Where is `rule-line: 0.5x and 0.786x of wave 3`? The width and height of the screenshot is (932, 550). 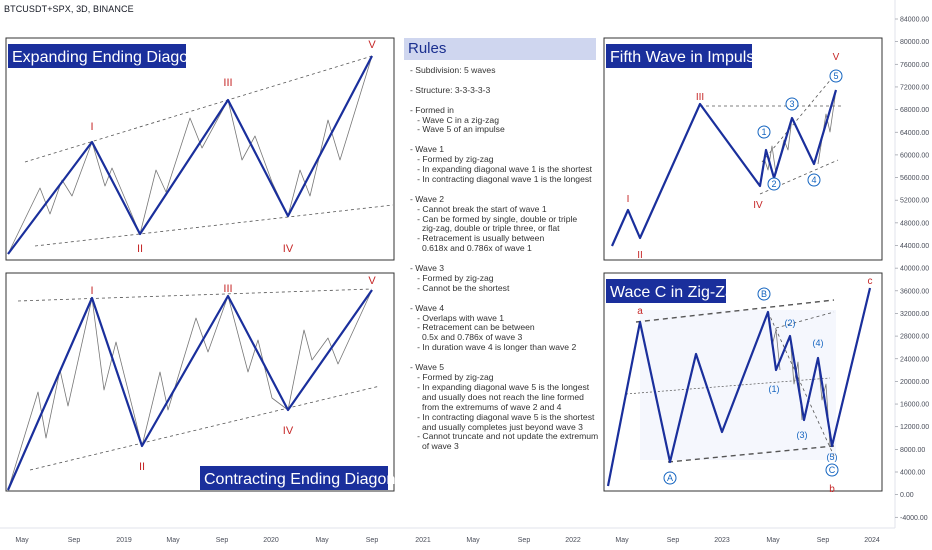
rule-line: 0.5x and 0.786x of wave 3 is located at coordinates (466, 337).